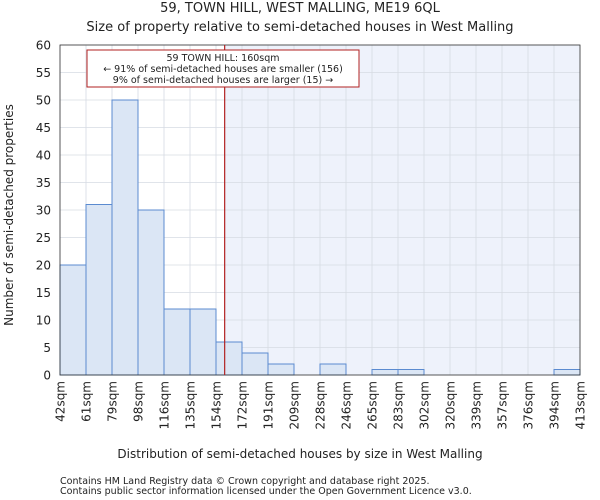 This screenshot has height=500, width=600. I want to click on x-tick-label: 191sqm, so click(269, 405).